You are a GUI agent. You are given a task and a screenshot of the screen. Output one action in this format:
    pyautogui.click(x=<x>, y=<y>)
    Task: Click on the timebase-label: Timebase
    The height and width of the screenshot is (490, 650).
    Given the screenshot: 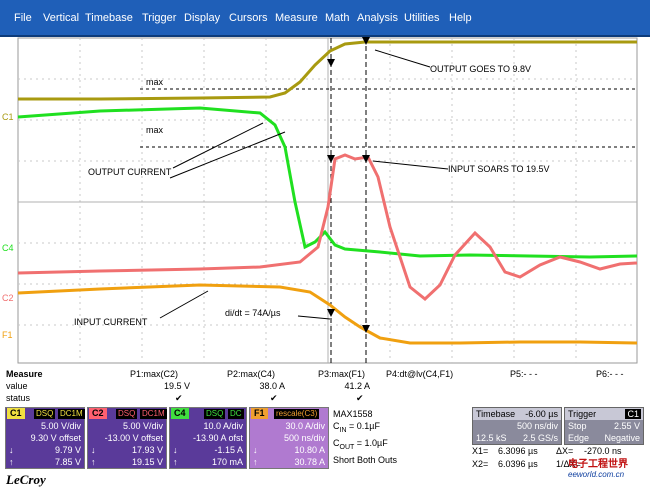 What is the action you would take?
    pyautogui.click(x=496, y=414)
    